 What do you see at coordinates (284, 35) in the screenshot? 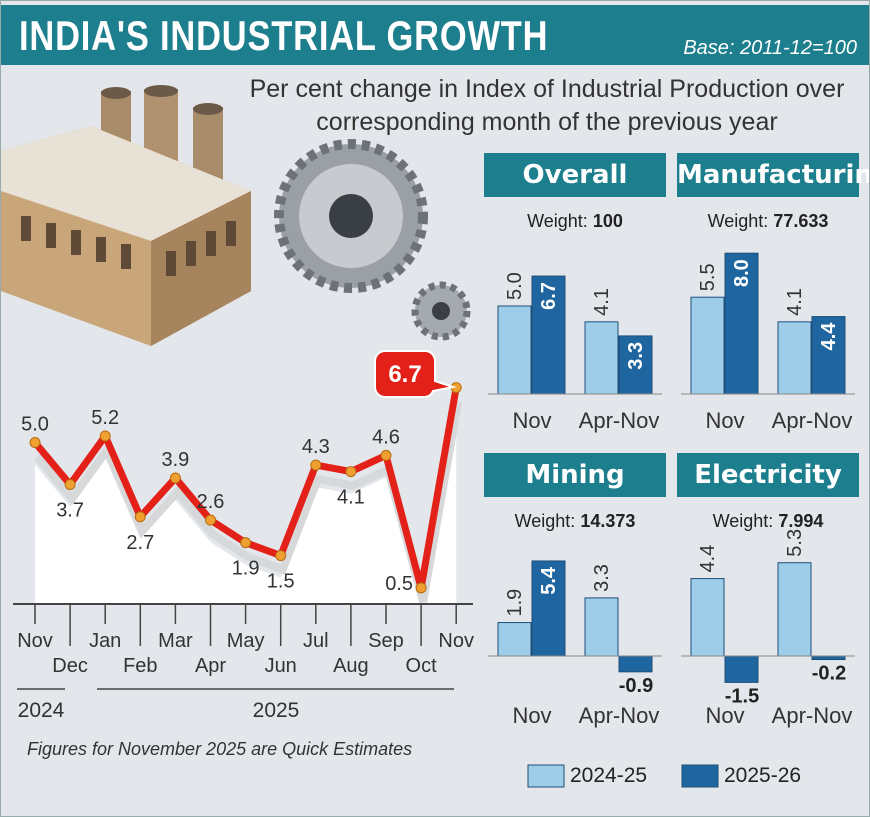
I see `title: INDIA'S INDUSTRIAL GROWTH` at bounding box center [284, 35].